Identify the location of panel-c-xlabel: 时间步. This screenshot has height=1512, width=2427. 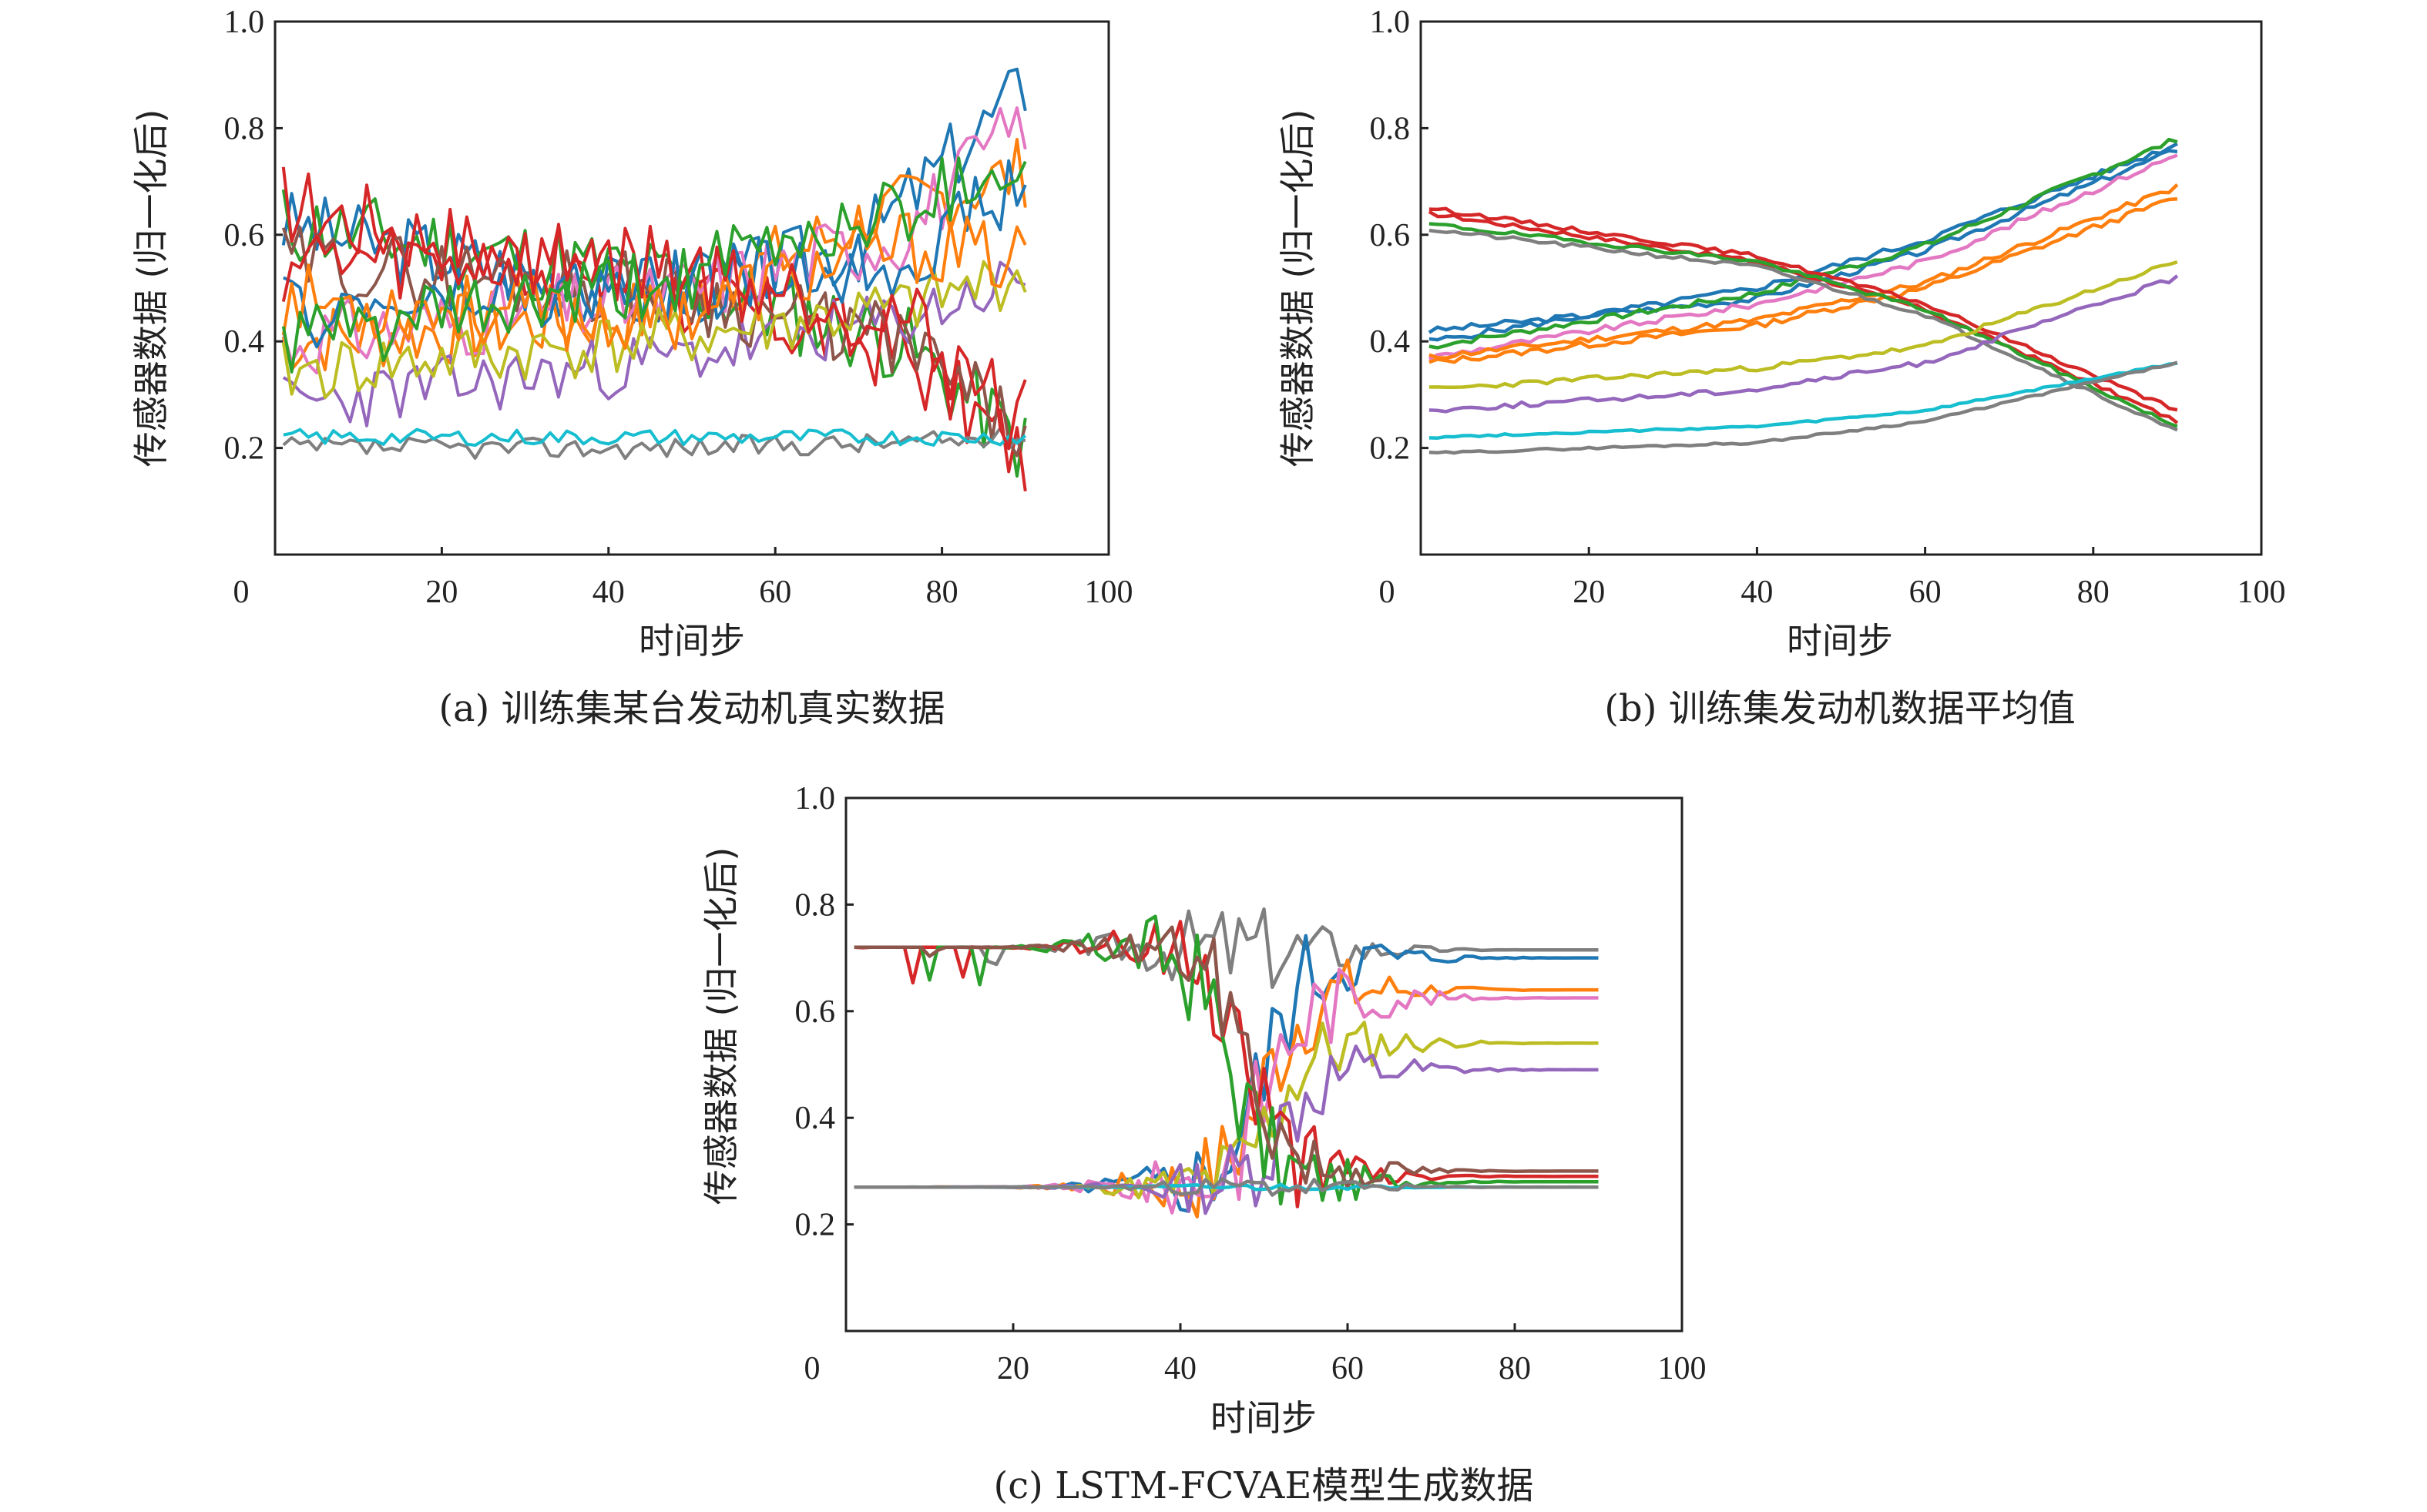
(1263, 1418).